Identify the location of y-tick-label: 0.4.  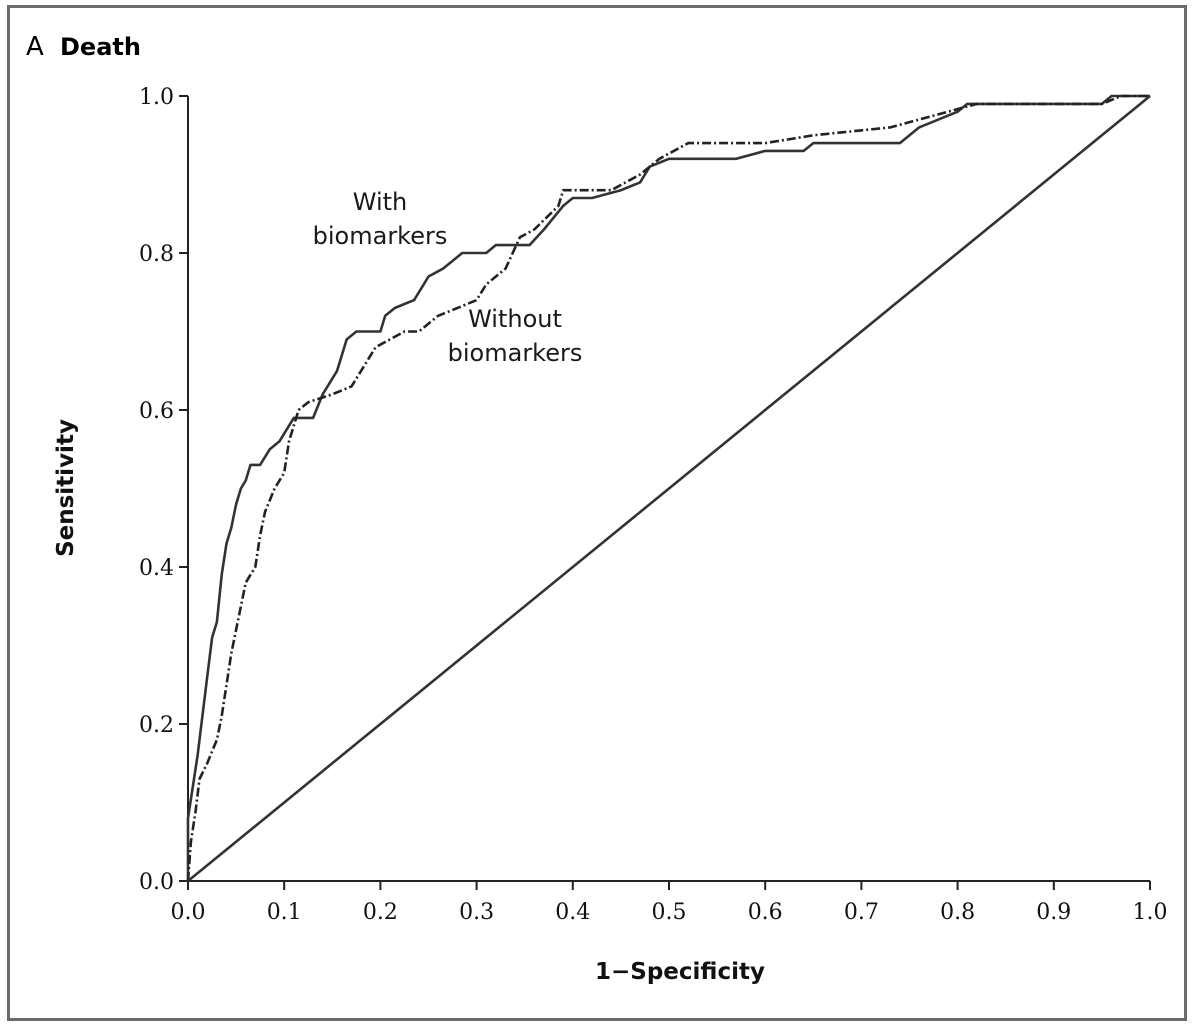
(156, 568).